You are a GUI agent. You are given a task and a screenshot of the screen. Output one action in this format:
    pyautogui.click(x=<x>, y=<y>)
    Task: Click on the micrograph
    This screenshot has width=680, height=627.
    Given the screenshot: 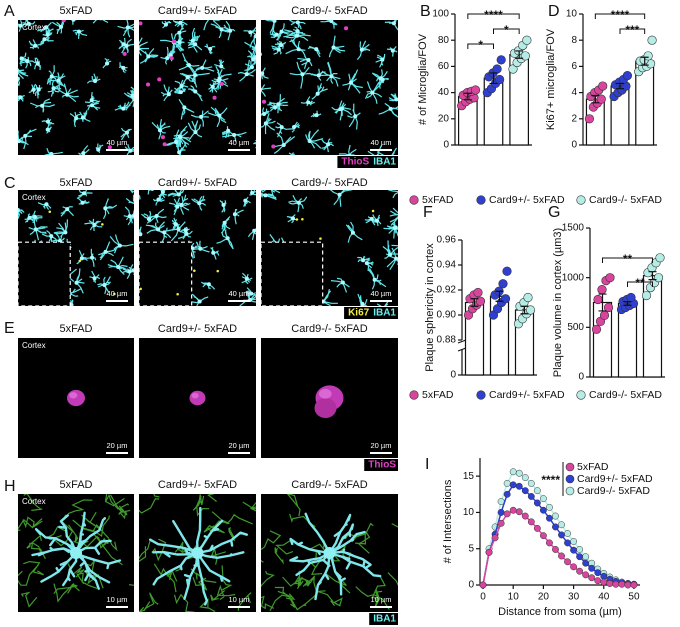 What is the action you would take?
    pyautogui.click(x=197, y=87)
    